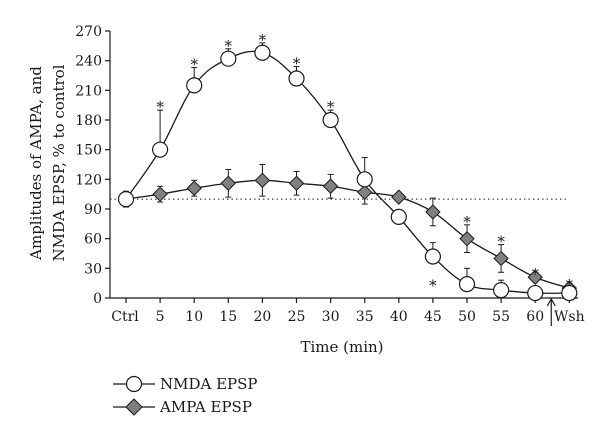 This screenshot has width=600, height=441. I want to click on y-tick-label: 270, so click(88, 32).